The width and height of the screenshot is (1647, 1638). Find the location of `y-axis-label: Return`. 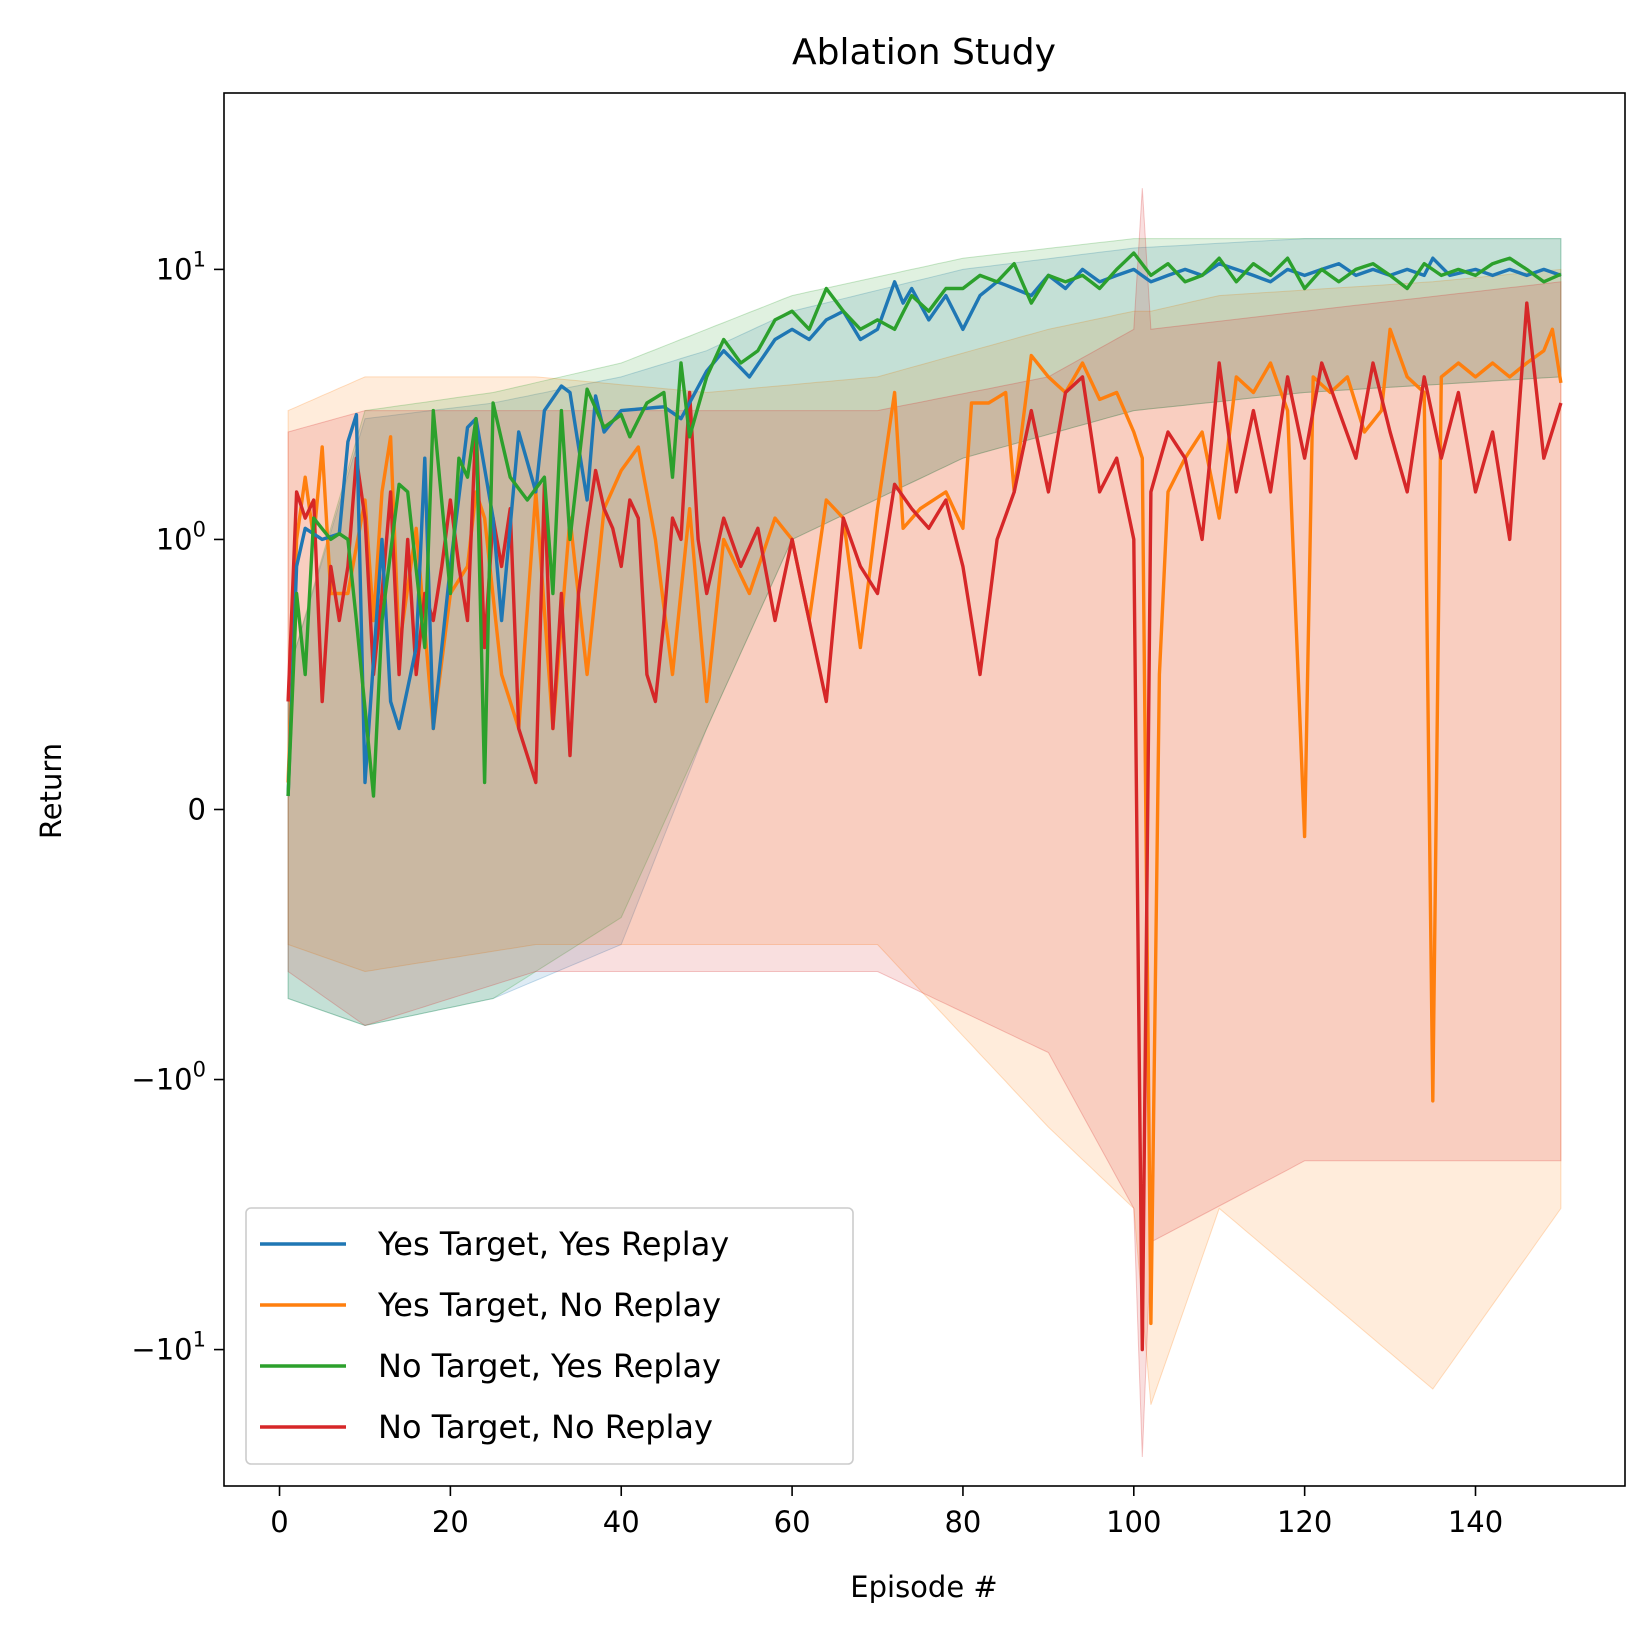

y-axis-label: Return is located at coordinates (51, 791).